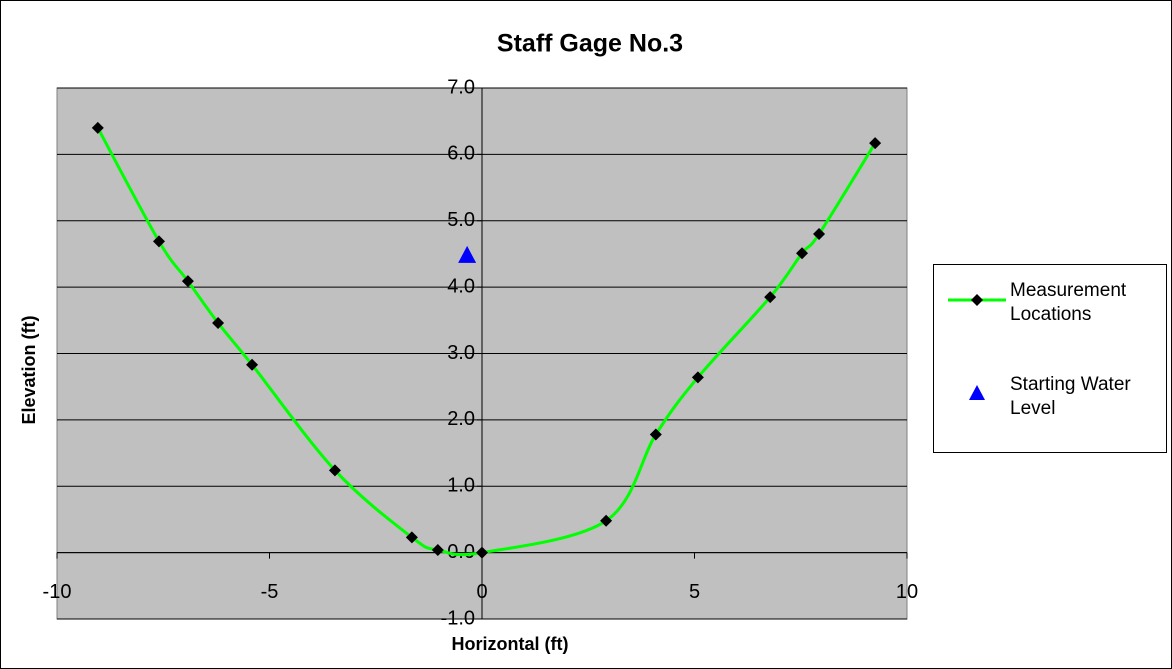  What do you see at coordinates (461, 552) in the screenshot?
I see `y-tick-label: 0.0` at bounding box center [461, 552].